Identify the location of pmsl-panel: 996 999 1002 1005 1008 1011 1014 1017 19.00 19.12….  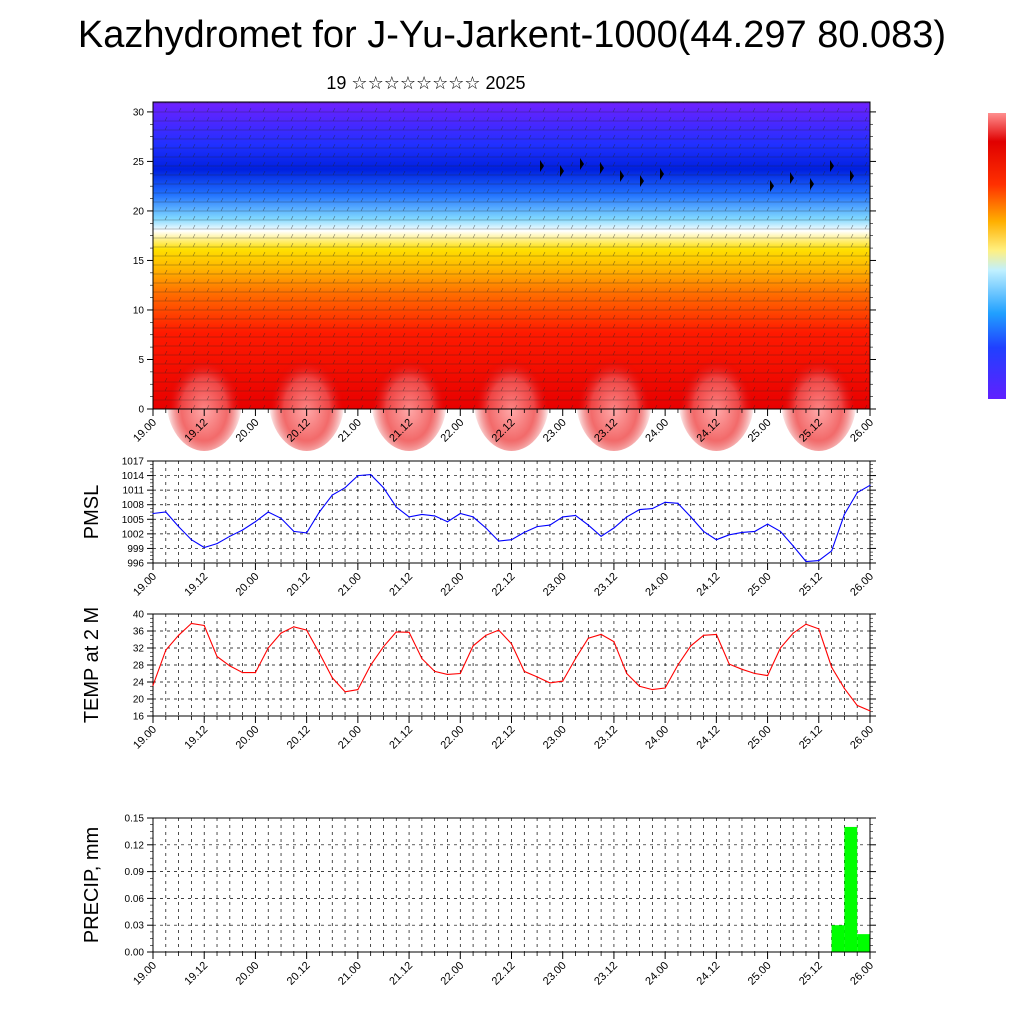
(478, 528).